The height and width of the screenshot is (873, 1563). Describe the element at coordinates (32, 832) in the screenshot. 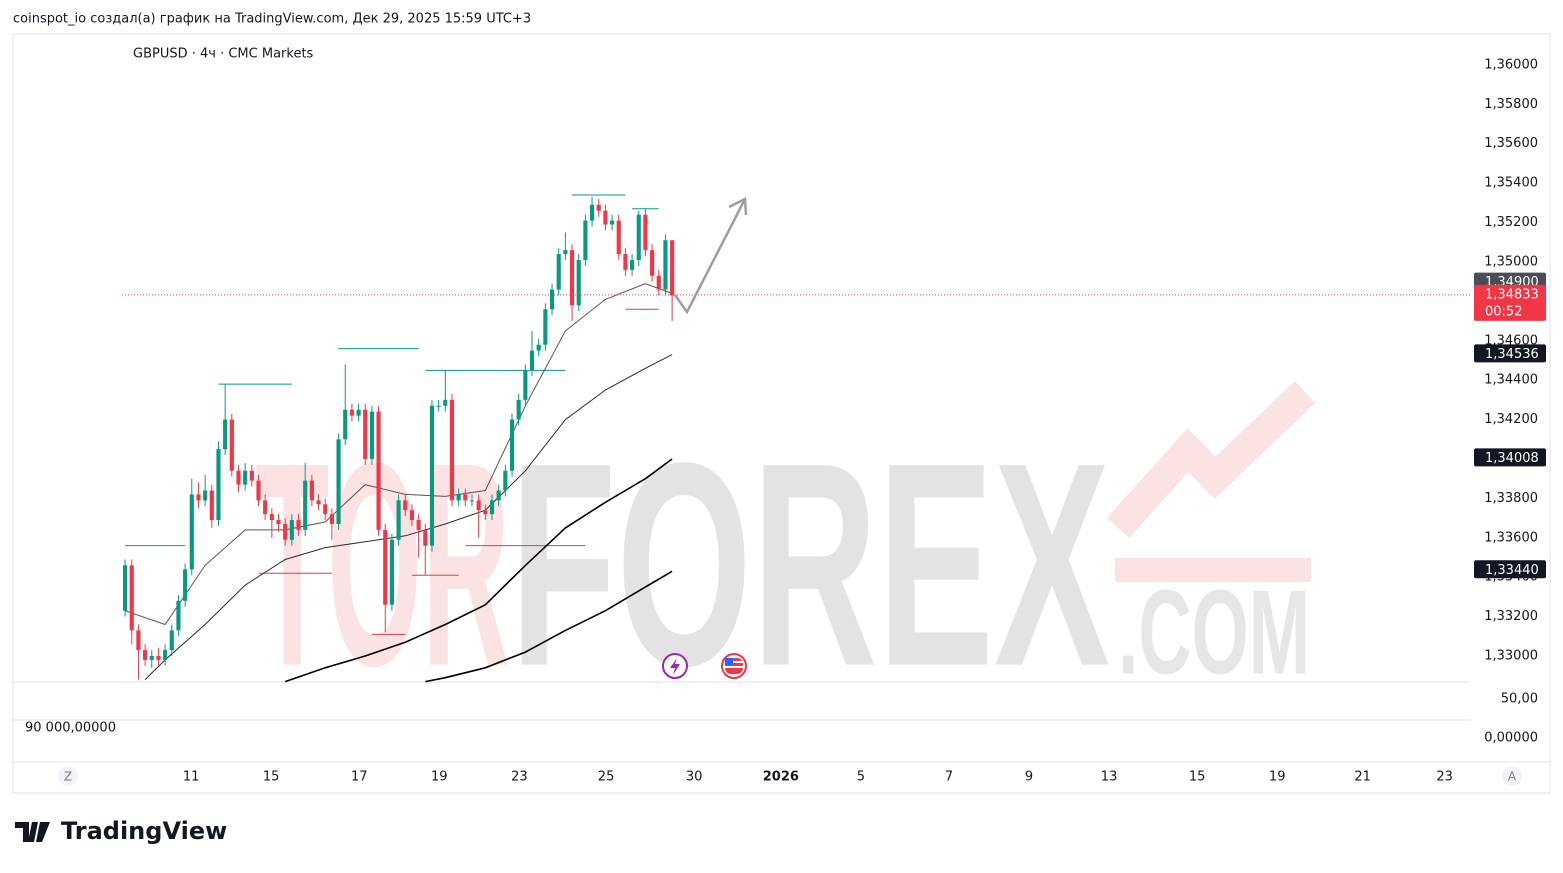

I see `logo-mark` at that location.